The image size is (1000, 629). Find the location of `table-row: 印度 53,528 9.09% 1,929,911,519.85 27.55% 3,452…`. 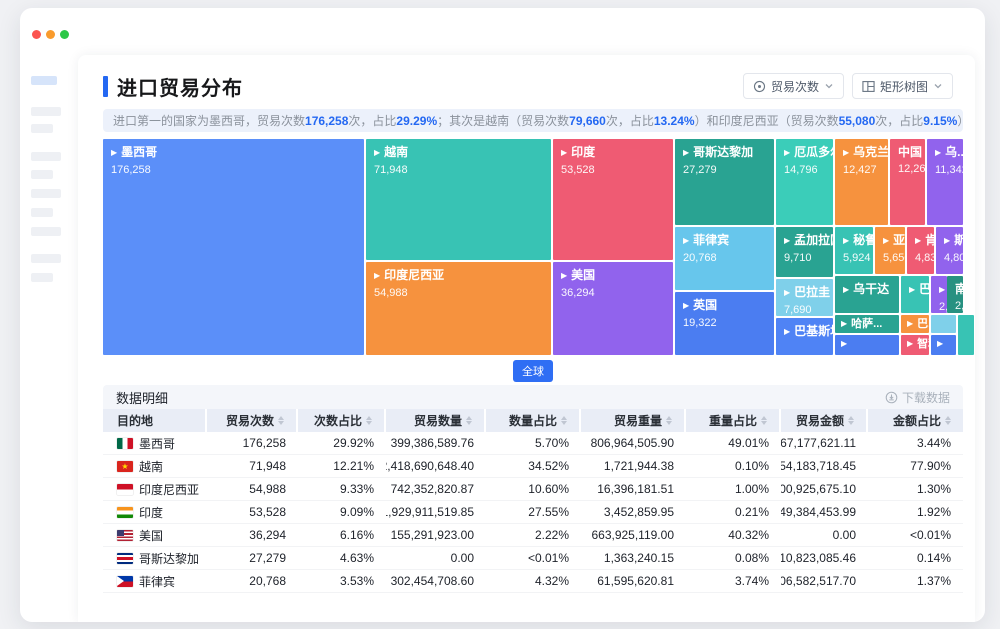

table-row: 印度 53,528 9.09% 1,929,911,519.85 27.55% 3,452… is located at coordinates (533, 512).